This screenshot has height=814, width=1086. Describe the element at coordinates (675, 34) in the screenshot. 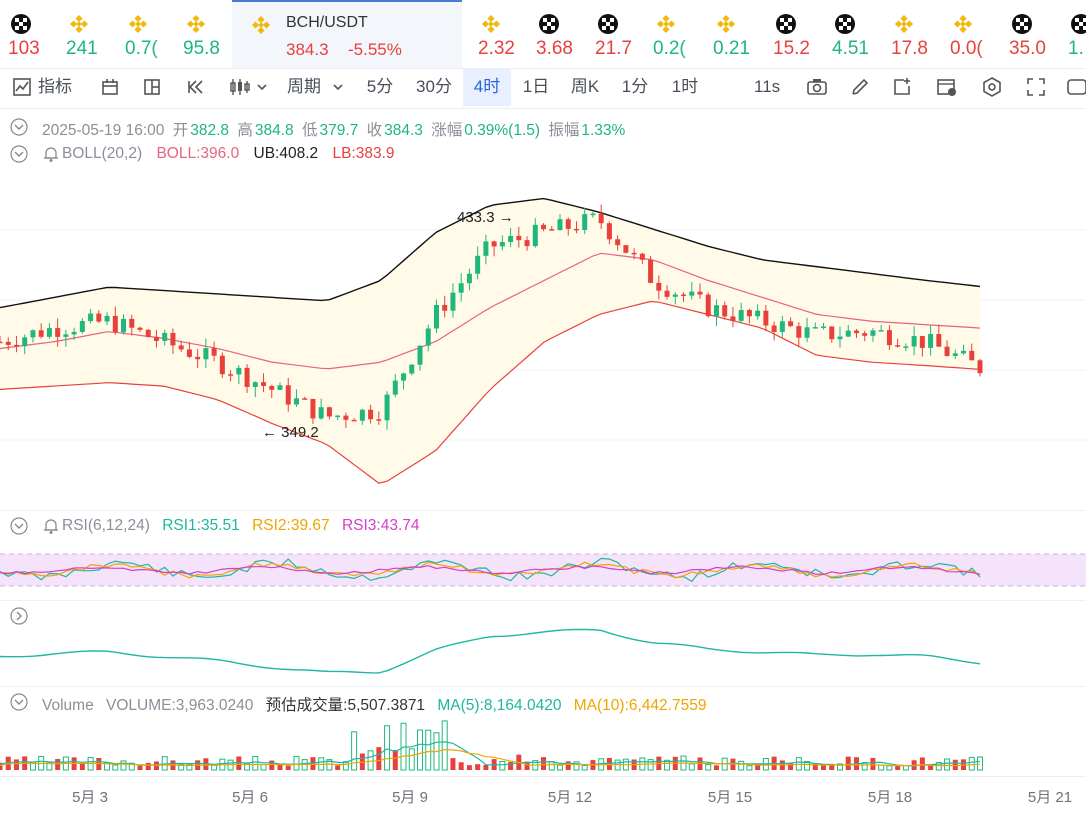

I see `ticker-item: 0.2(` at that location.